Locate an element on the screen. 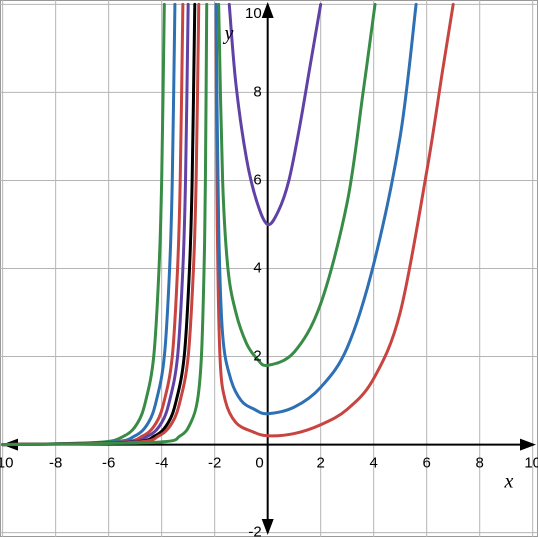 The height and width of the screenshot is (537, 538). x-tick-label: 10 is located at coordinates (531, 463).